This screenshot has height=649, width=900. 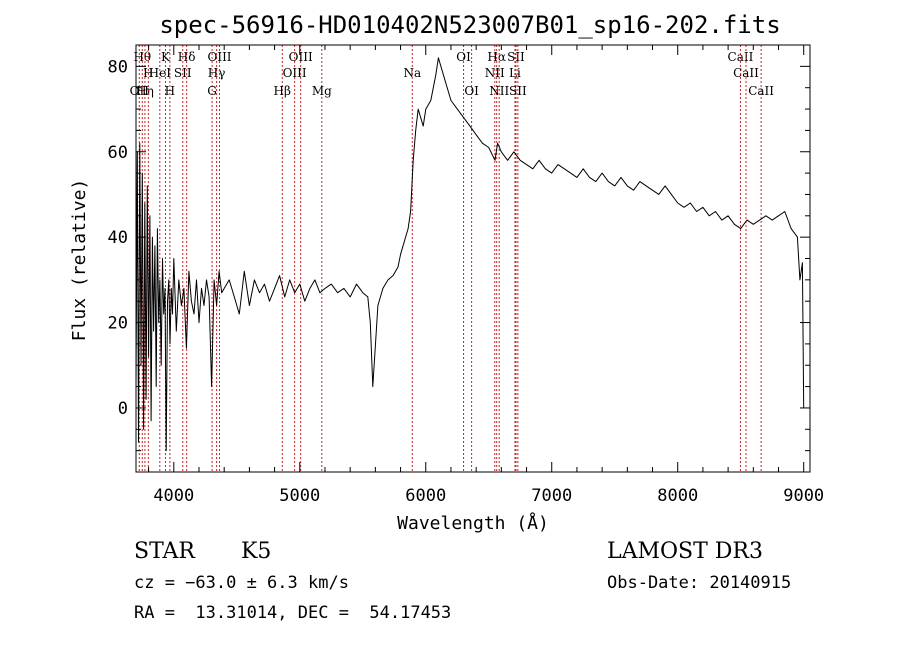 What do you see at coordinates (142, 57) in the screenshot?
I see `line-marker-label: Hθ` at bounding box center [142, 57].